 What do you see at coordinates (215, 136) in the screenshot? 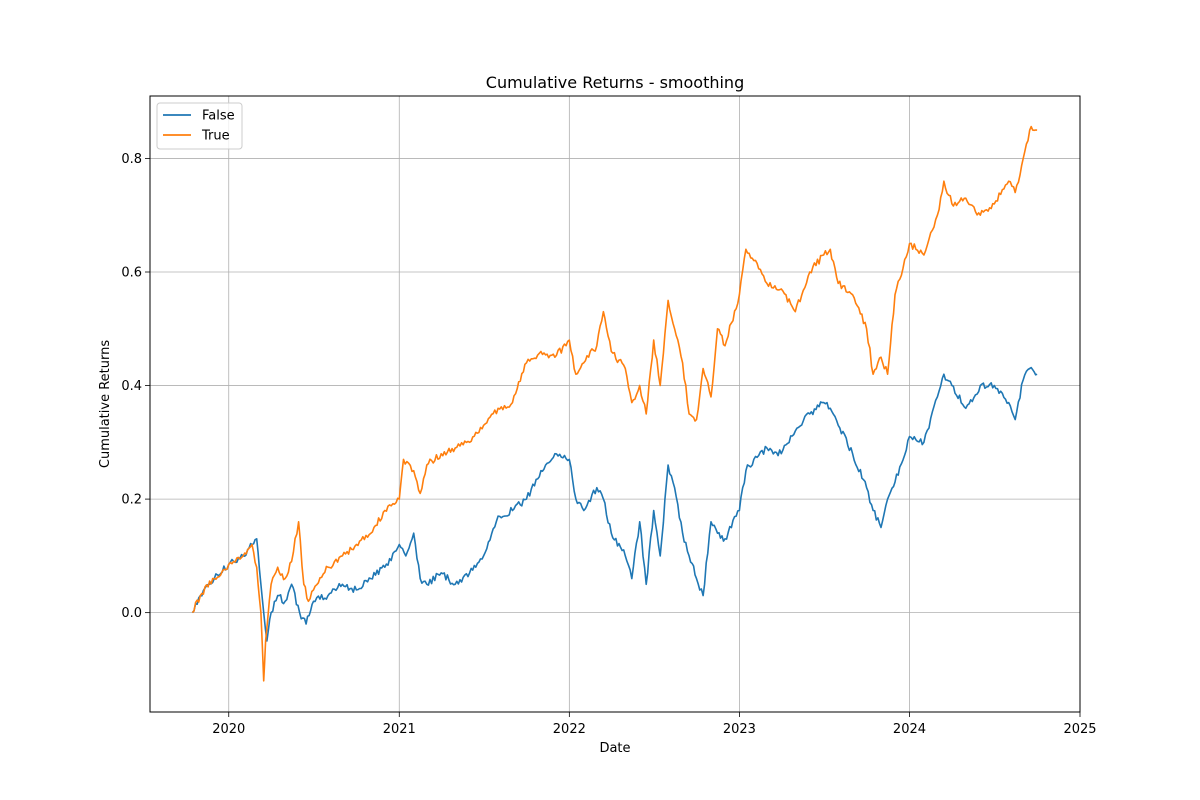
I see `legend-label-true: True` at bounding box center [215, 136].